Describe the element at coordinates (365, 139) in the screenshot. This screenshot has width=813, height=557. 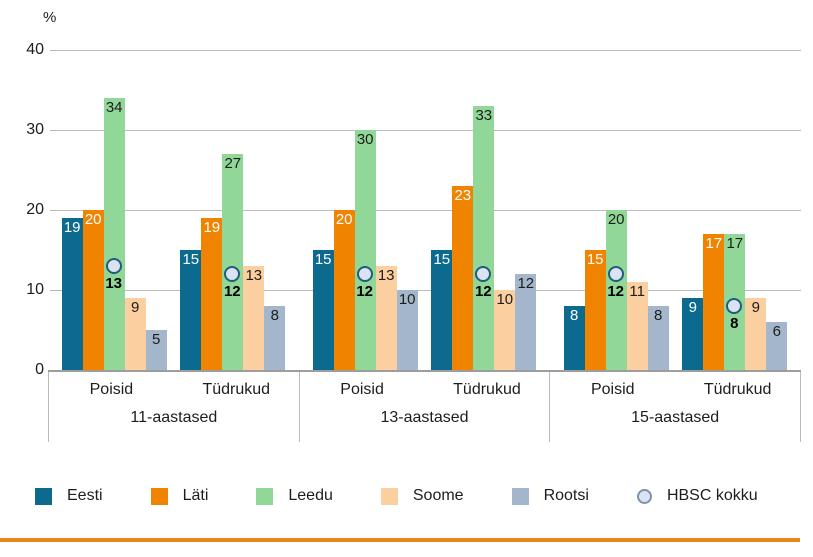
I see `bar-value-label: 30` at that location.